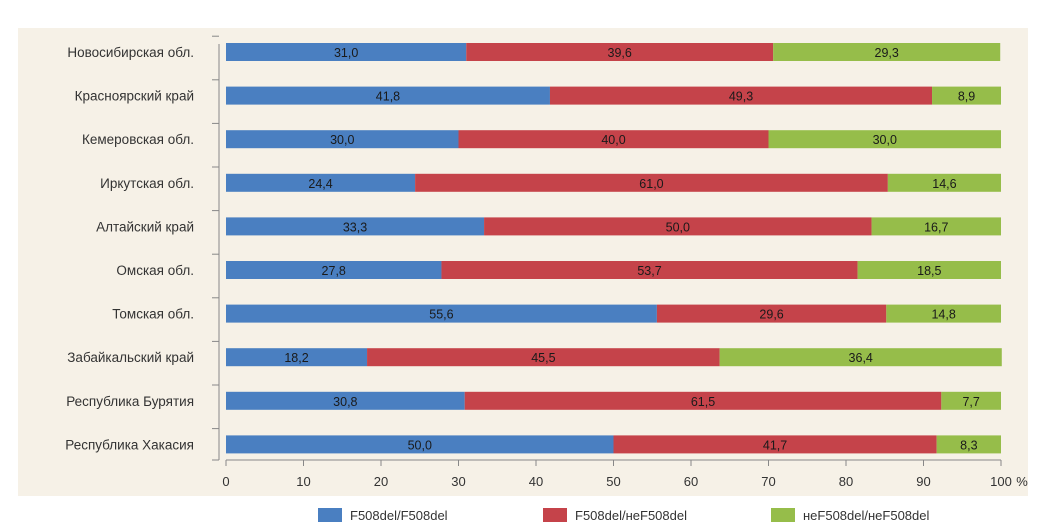 This screenshot has height=529, width=1045. I want to click on data-label: 33,3, so click(355, 227).